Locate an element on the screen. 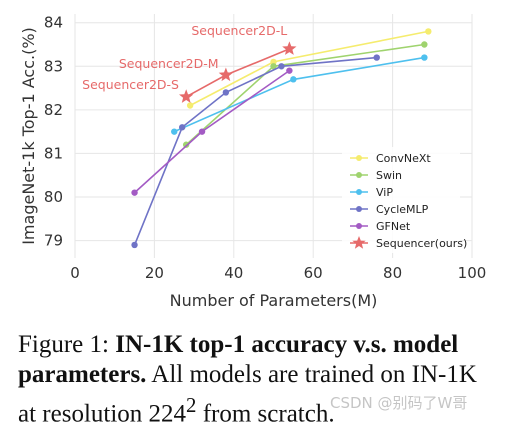  legend-label: GFNet is located at coordinates (393, 226).